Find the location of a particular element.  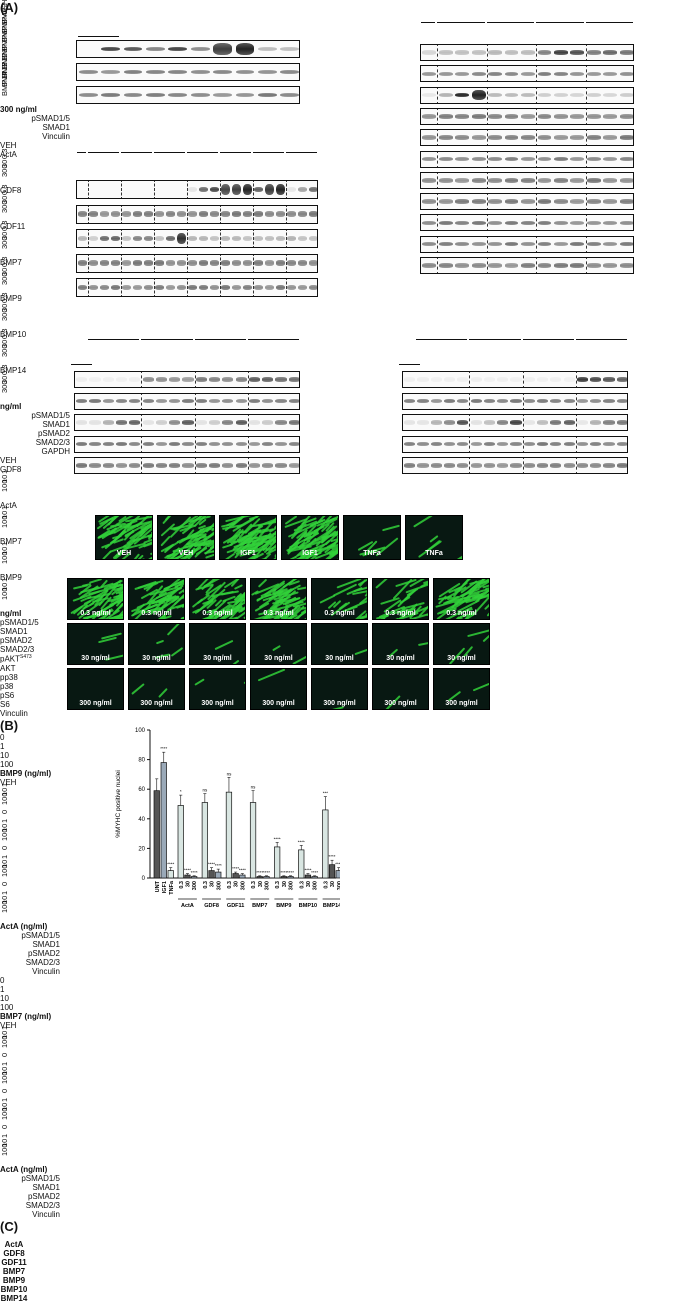

micrograph: VEH is located at coordinates (124, 537).